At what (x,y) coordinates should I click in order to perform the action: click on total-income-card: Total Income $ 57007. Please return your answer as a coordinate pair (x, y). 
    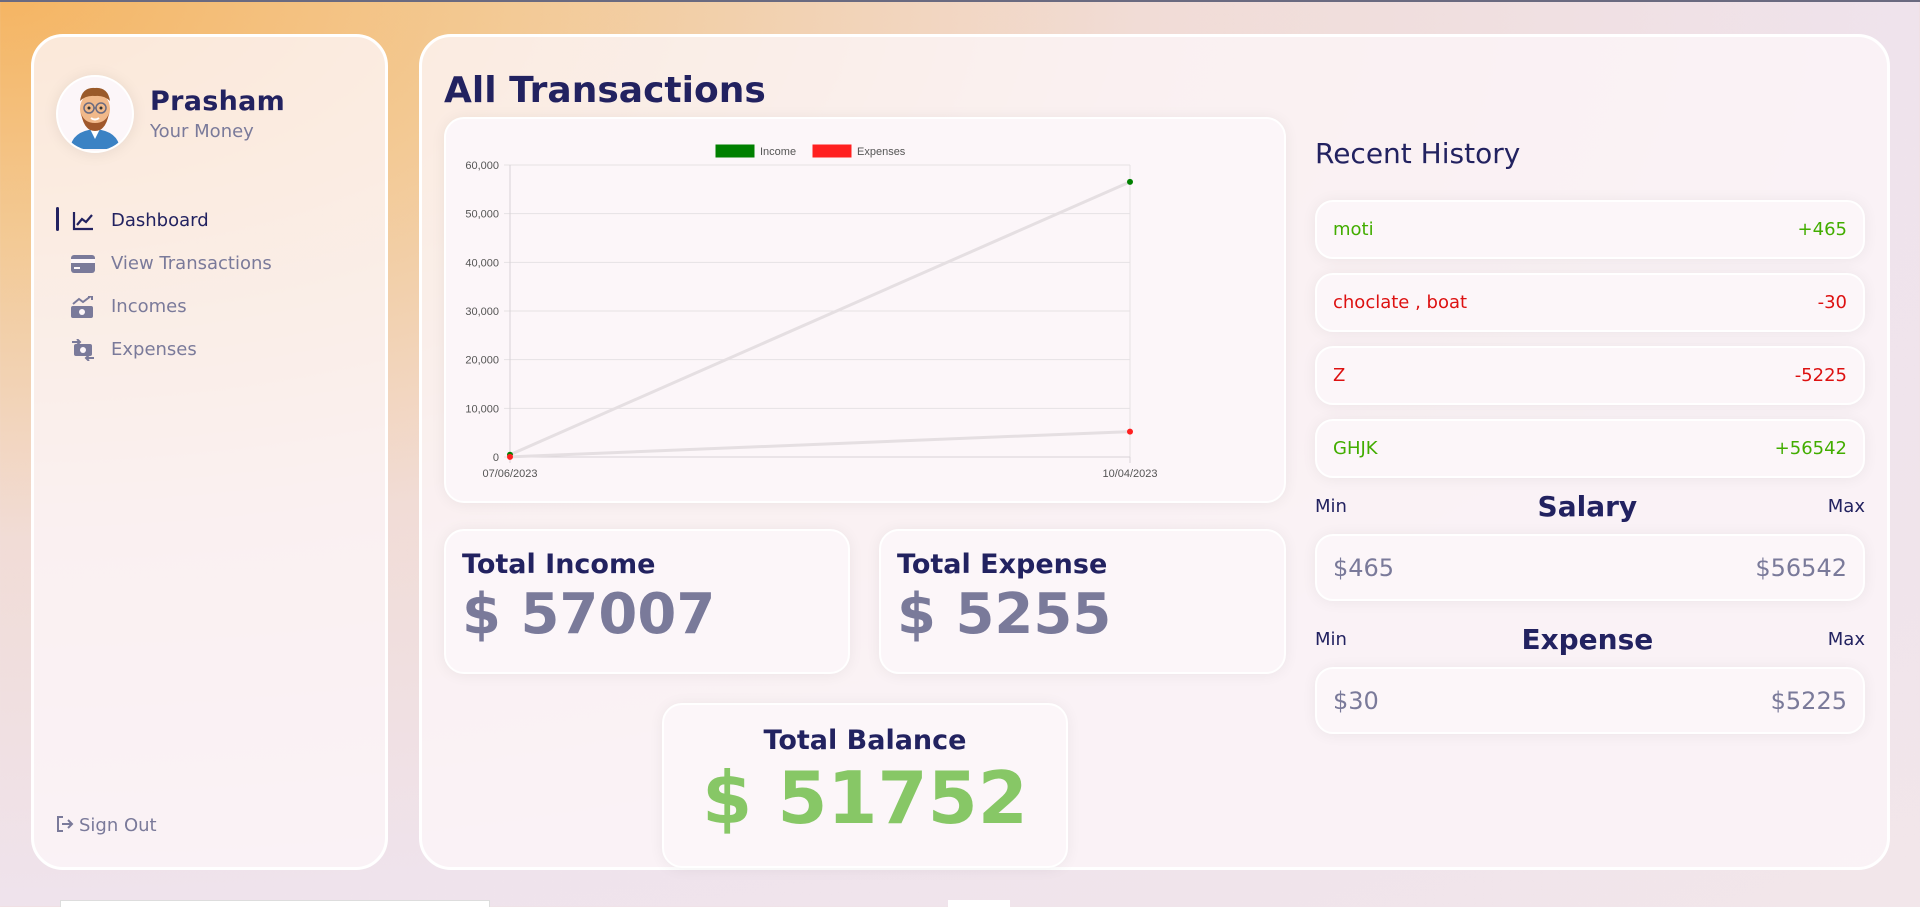
    Looking at the image, I should click on (647, 601).